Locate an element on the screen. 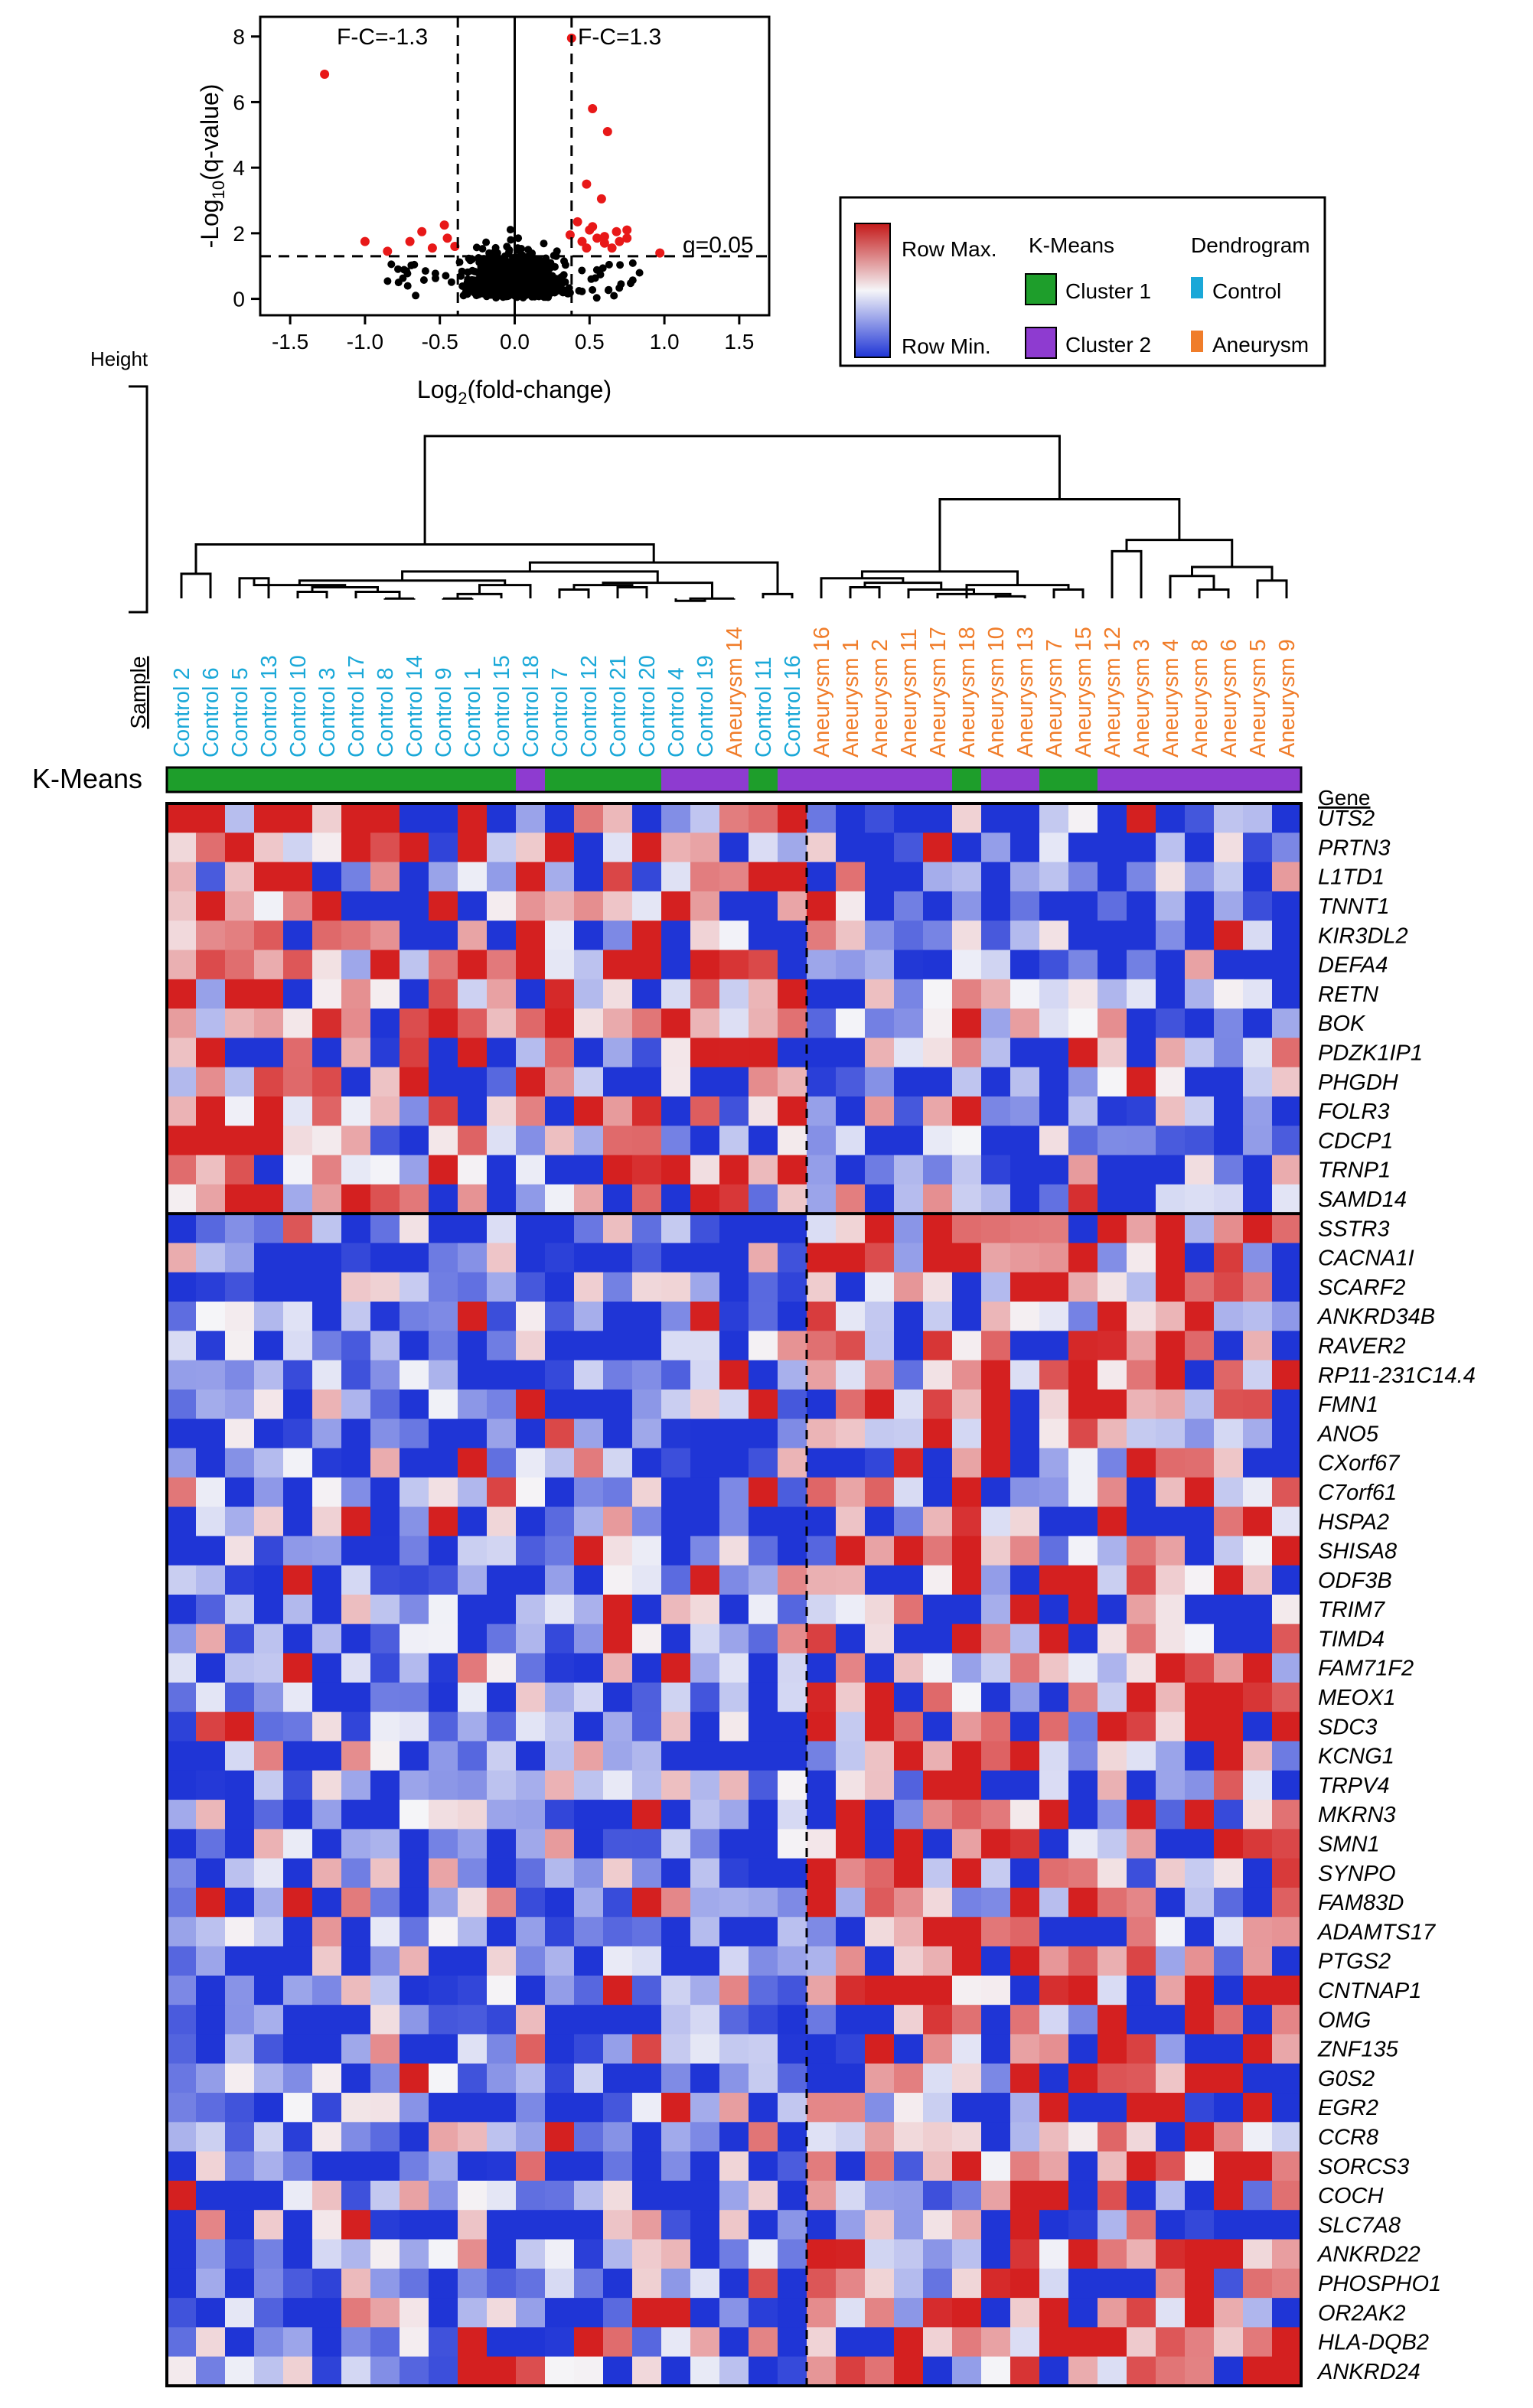  dendrogram-branch is located at coordinates (1068, 593).